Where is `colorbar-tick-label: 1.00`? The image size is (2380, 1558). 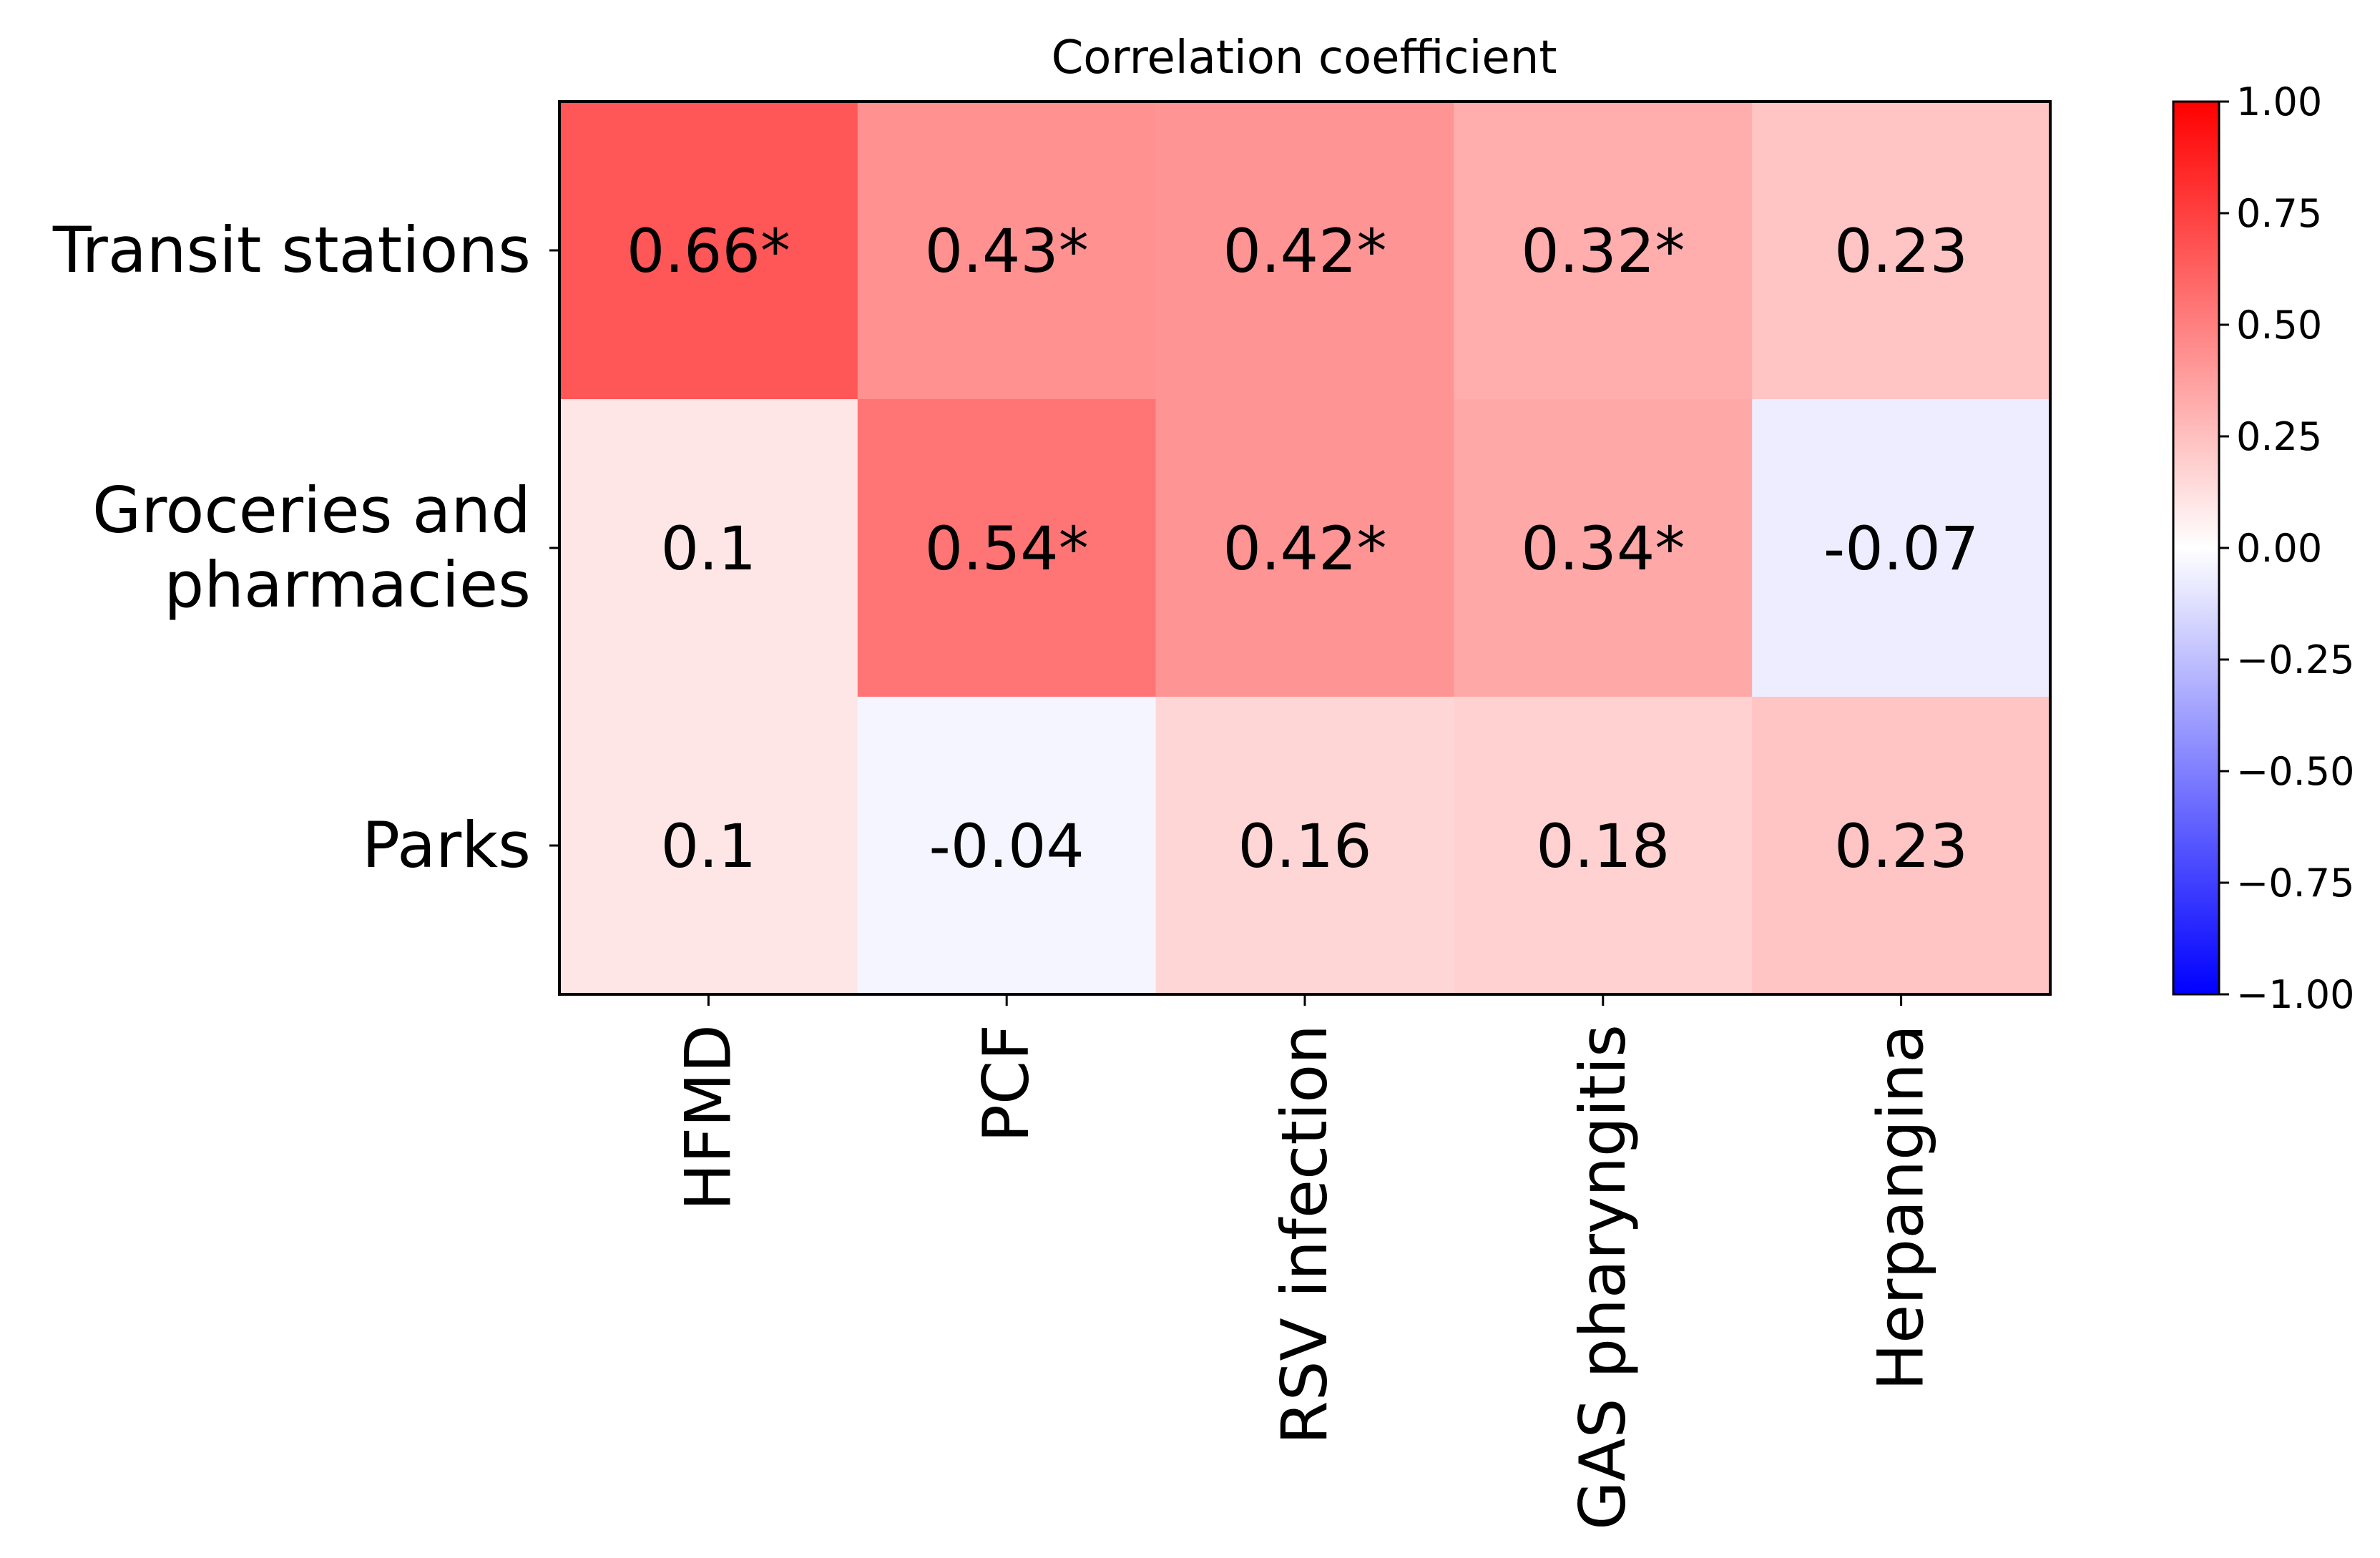 colorbar-tick-label: 1.00 is located at coordinates (2279, 101).